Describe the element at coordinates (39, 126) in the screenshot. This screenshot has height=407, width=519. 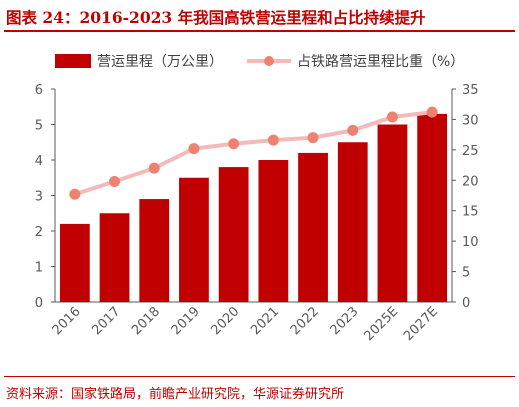
I see `y-tick-left-label: 5` at that location.